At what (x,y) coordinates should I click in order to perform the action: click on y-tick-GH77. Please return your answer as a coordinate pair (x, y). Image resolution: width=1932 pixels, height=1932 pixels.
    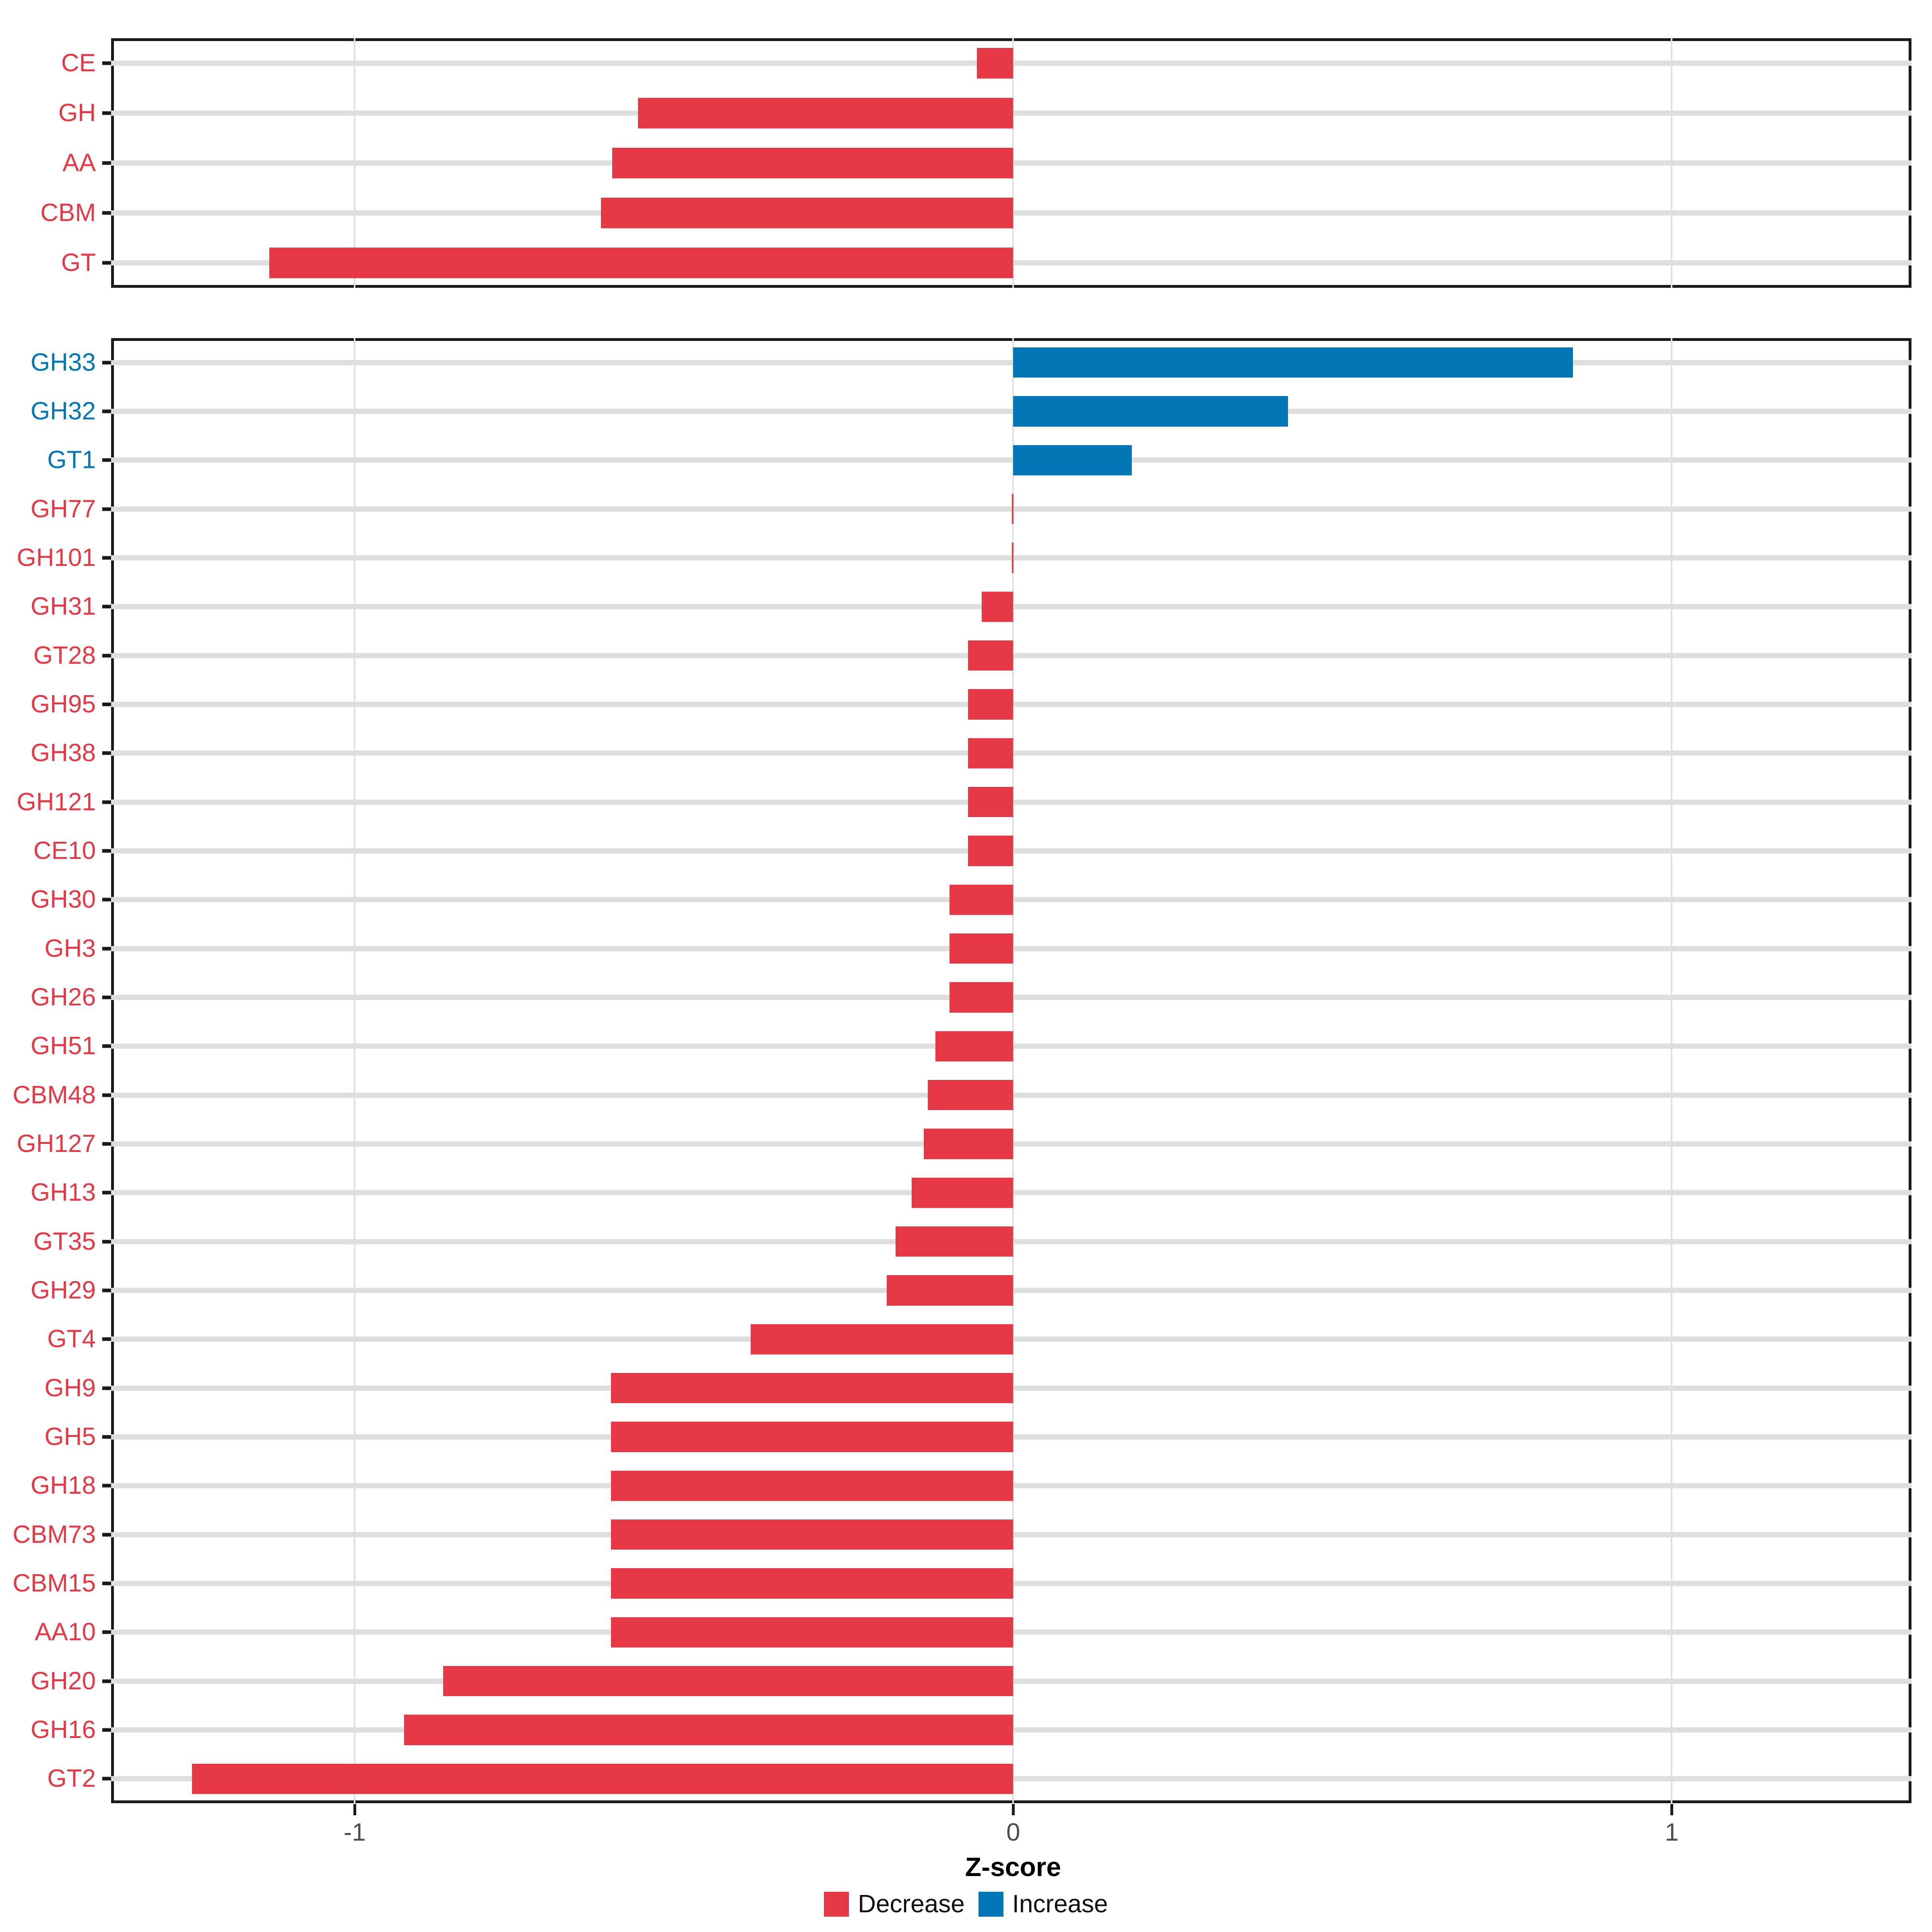
    Looking at the image, I should click on (106, 509).